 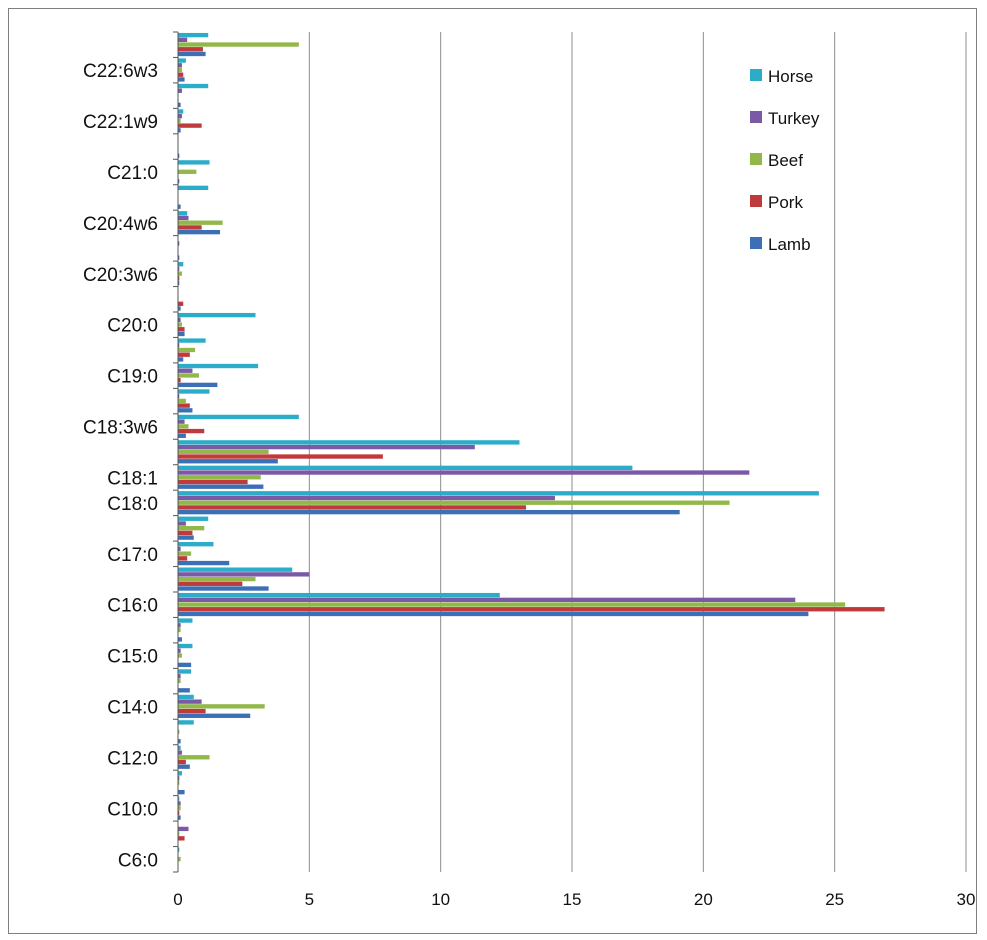 What do you see at coordinates (785, 202) in the screenshot?
I see `legend-label-pork: Pork` at bounding box center [785, 202].